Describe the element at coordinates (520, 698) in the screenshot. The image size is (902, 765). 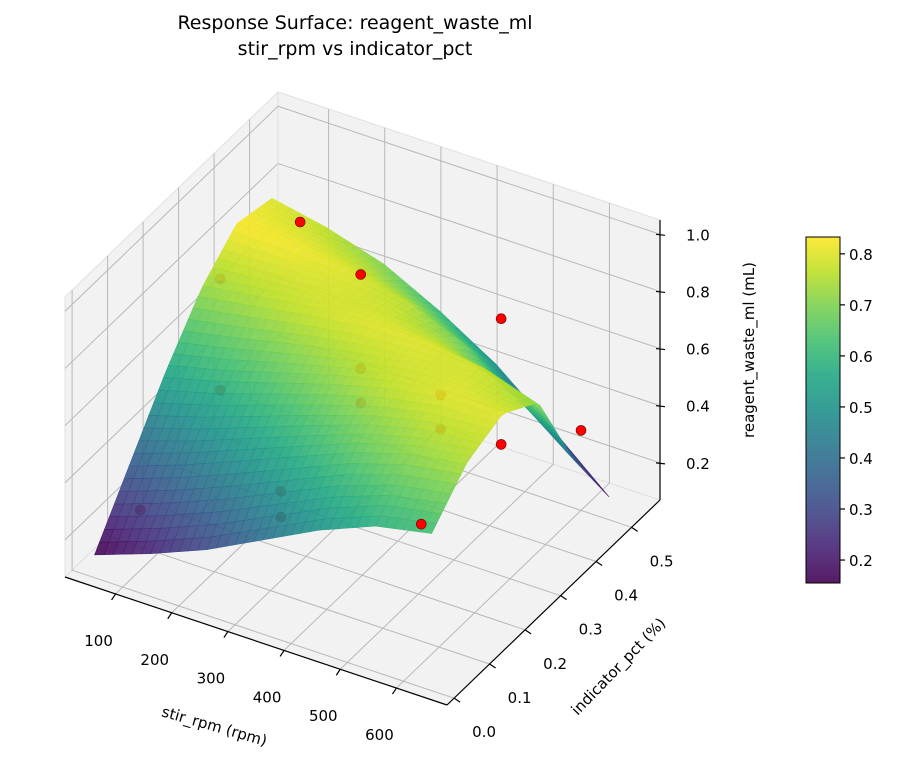
I see `y-tick-label: 0.1` at that location.